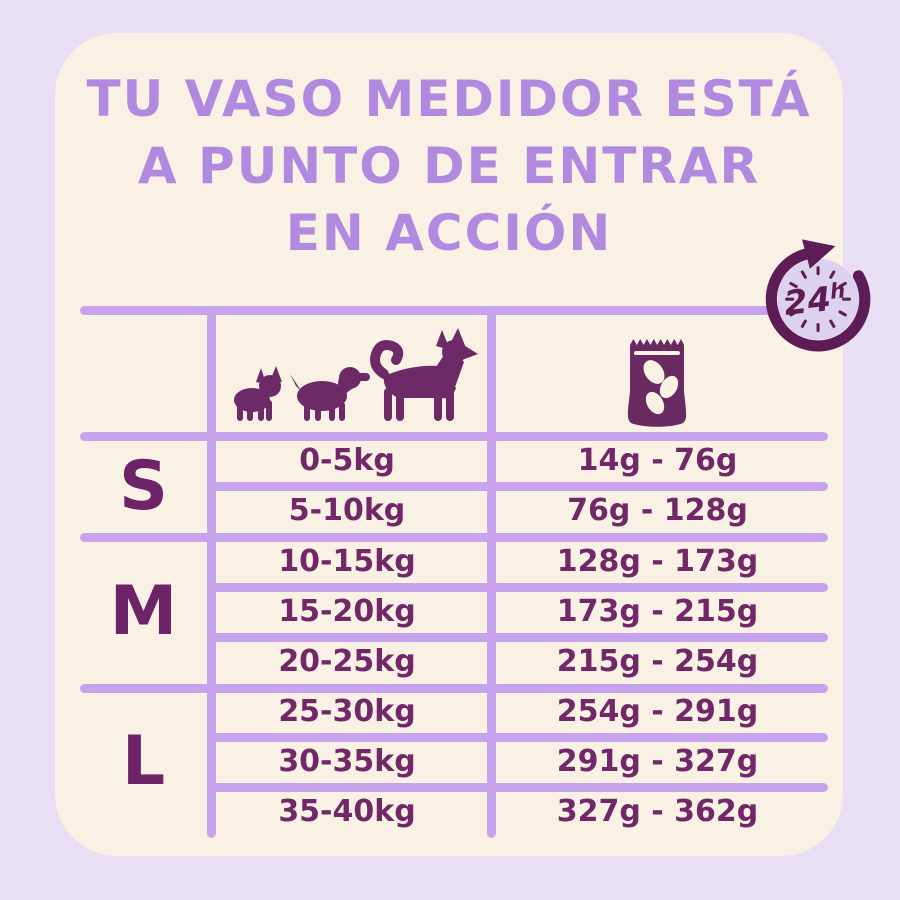 The width and height of the screenshot is (900, 900). Describe the element at coordinates (657, 561) in the screenshot. I see `grams-cell: 128g - 173g` at that location.